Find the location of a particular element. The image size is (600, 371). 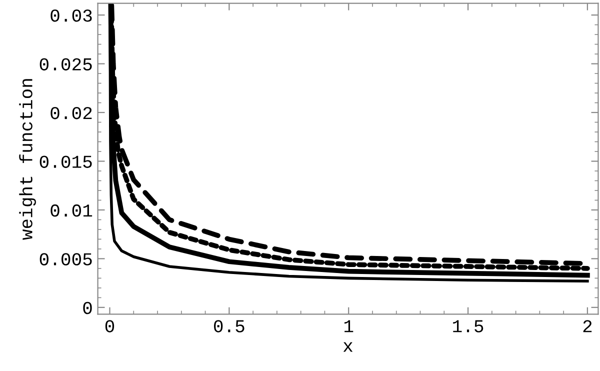

y-tick-label: 0.005 is located at coordinates (66, 259).